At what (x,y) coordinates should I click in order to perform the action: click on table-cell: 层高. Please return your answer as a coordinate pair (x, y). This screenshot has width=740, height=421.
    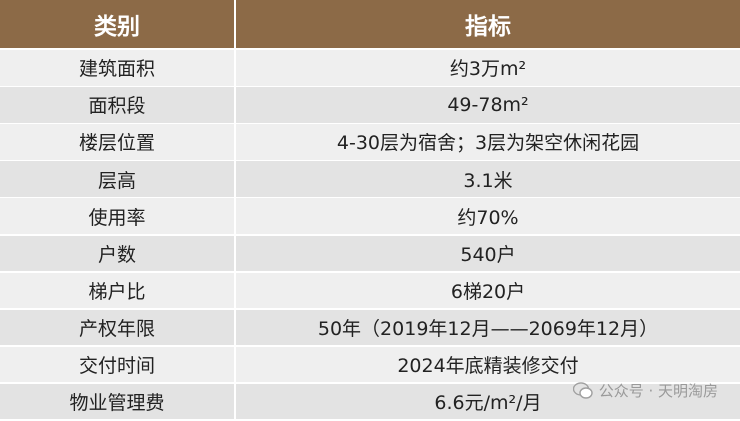
    Looking at the image, I should click on (117, 179).